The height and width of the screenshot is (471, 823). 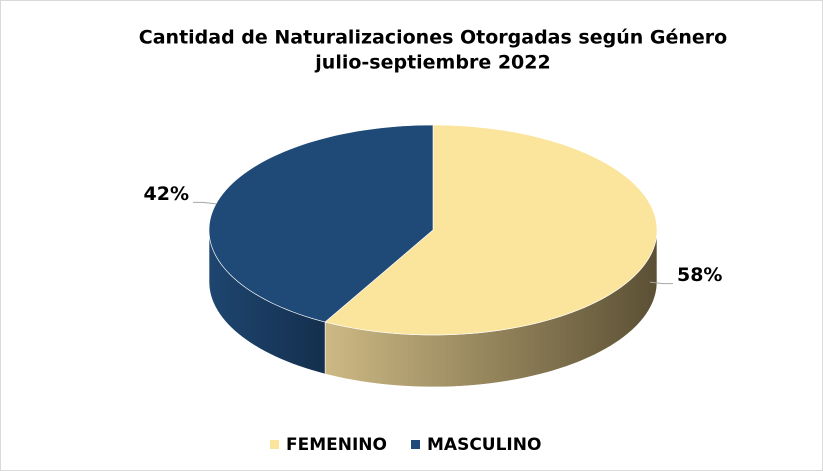 I want to click on legend-label: MASCULINO, so click(x=484, y=445).